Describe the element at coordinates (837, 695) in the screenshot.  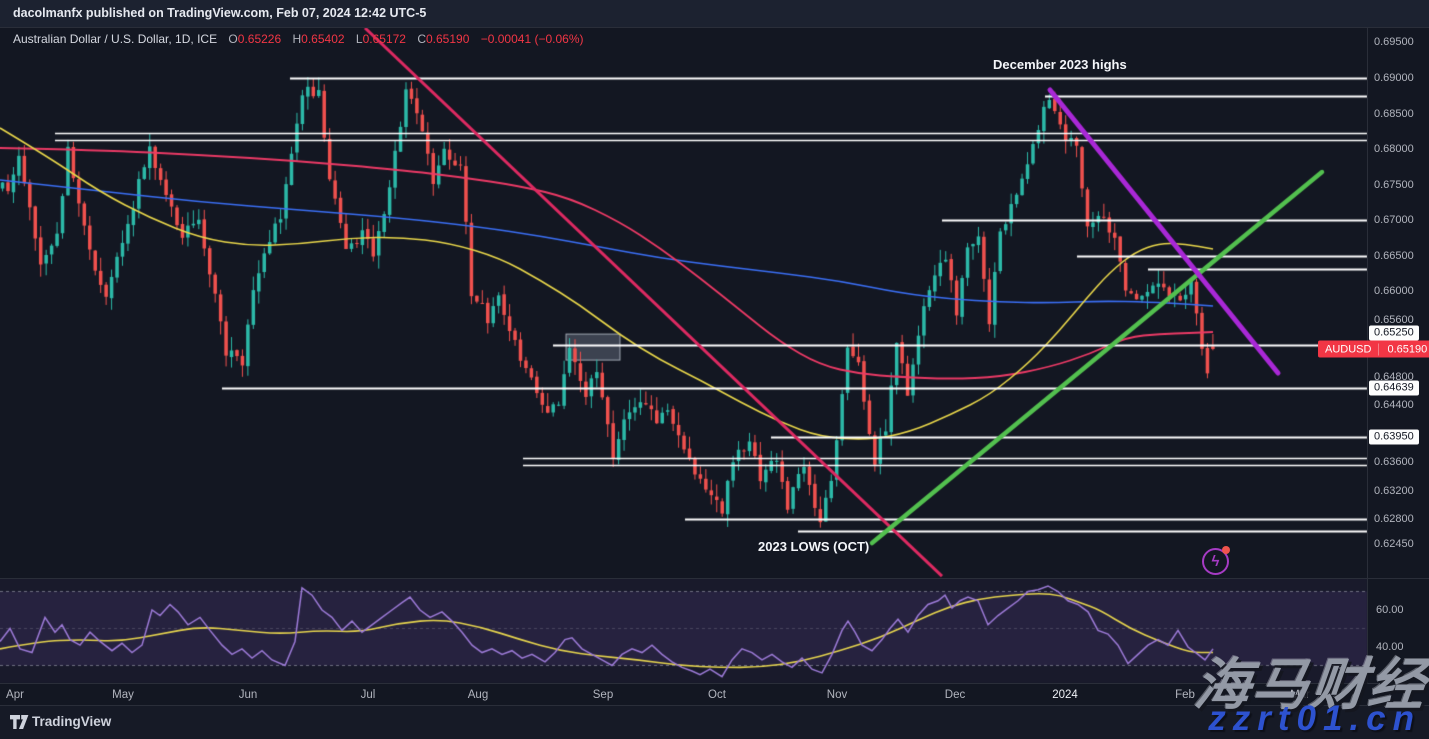
I see `time-tick-Nov: Nov` at that location.